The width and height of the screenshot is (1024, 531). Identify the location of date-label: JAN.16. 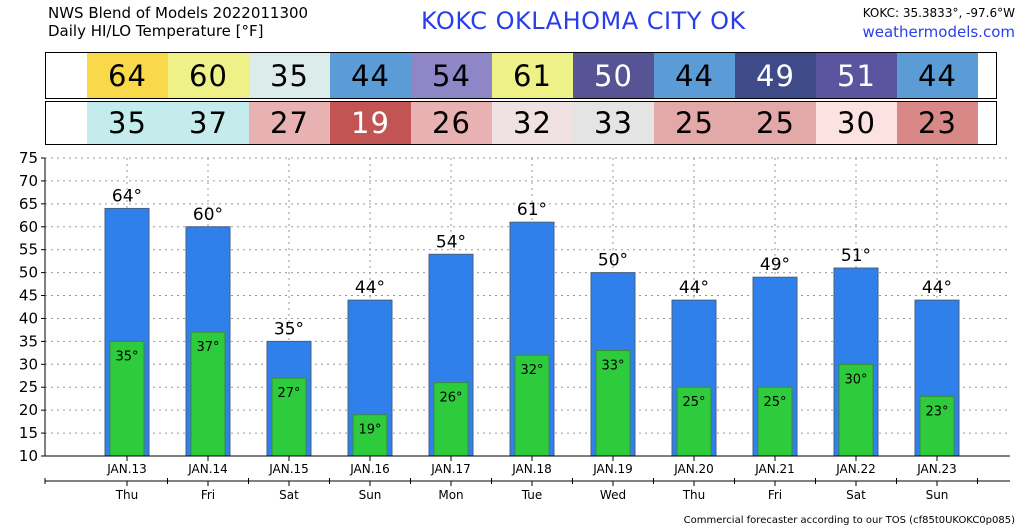
(369, 469).